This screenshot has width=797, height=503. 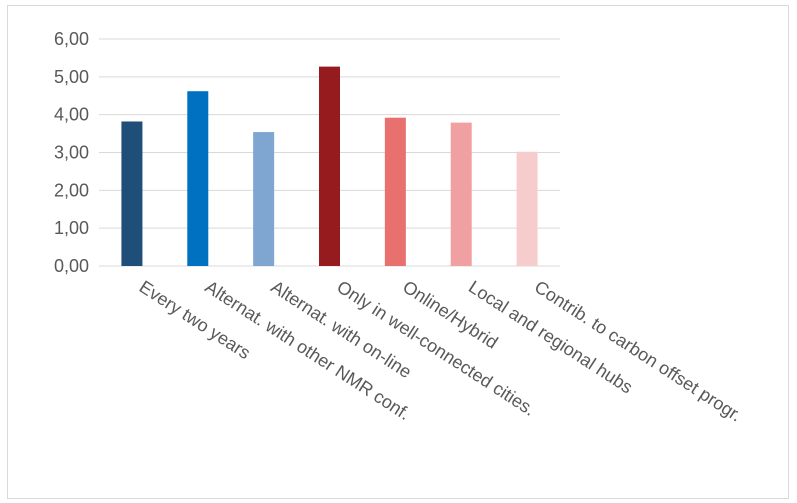 I want to click on y-tick-label: 3,00, so click(x=71, y=153).